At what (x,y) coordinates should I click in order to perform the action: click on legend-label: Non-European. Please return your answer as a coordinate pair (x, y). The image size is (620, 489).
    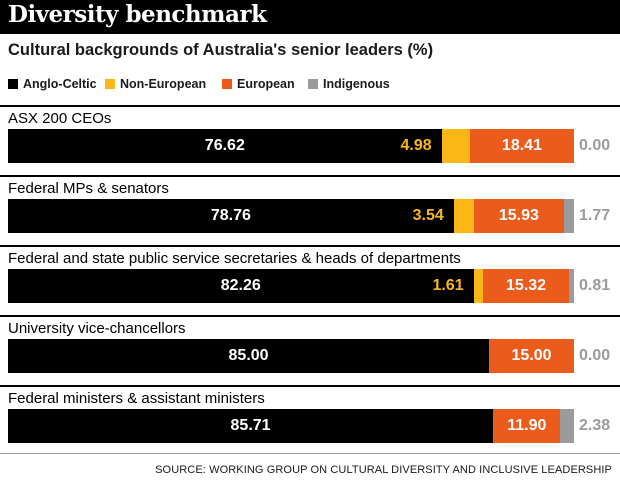
    Looking at the image, I should click on (163, 84).